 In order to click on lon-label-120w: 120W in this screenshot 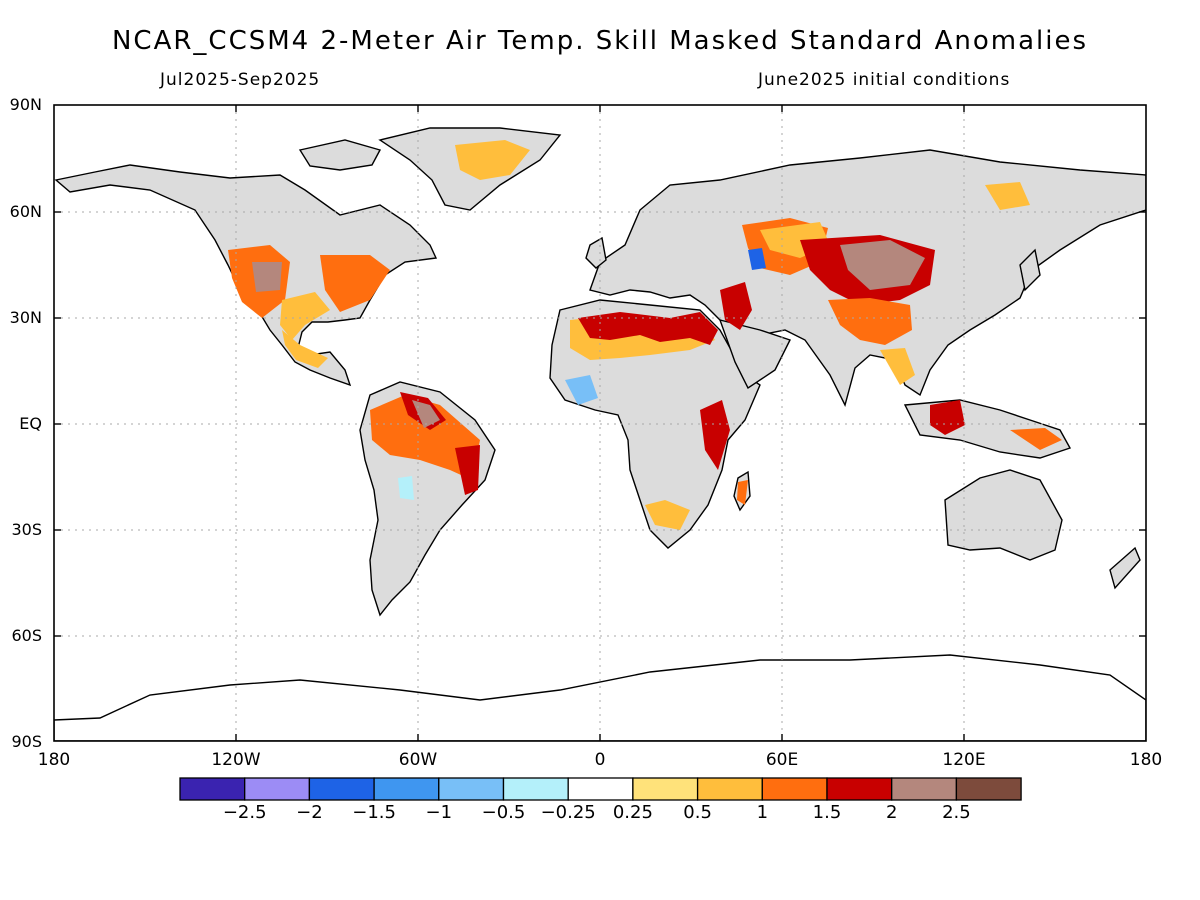, I will do `click(236, 760)`.